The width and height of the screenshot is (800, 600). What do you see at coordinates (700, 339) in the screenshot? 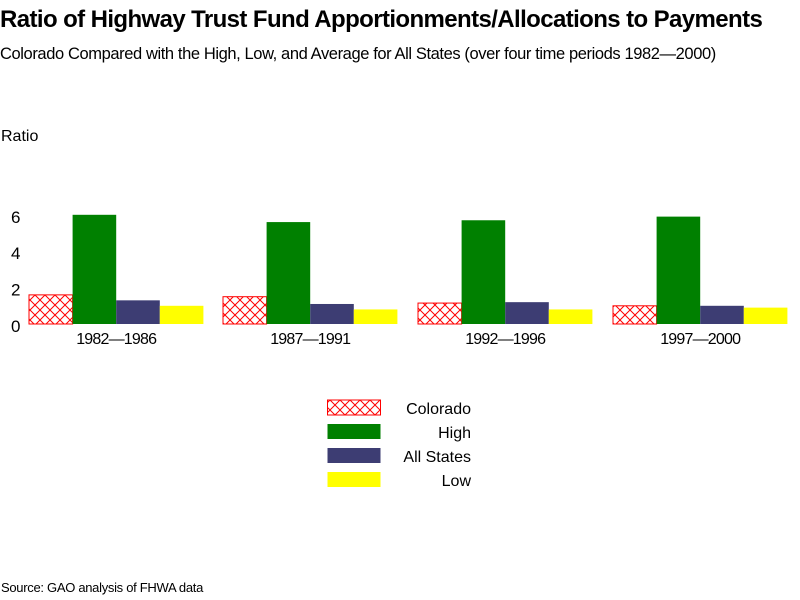
I see `x-tick-label: 1997—2000` at bounding box center [700, 339].